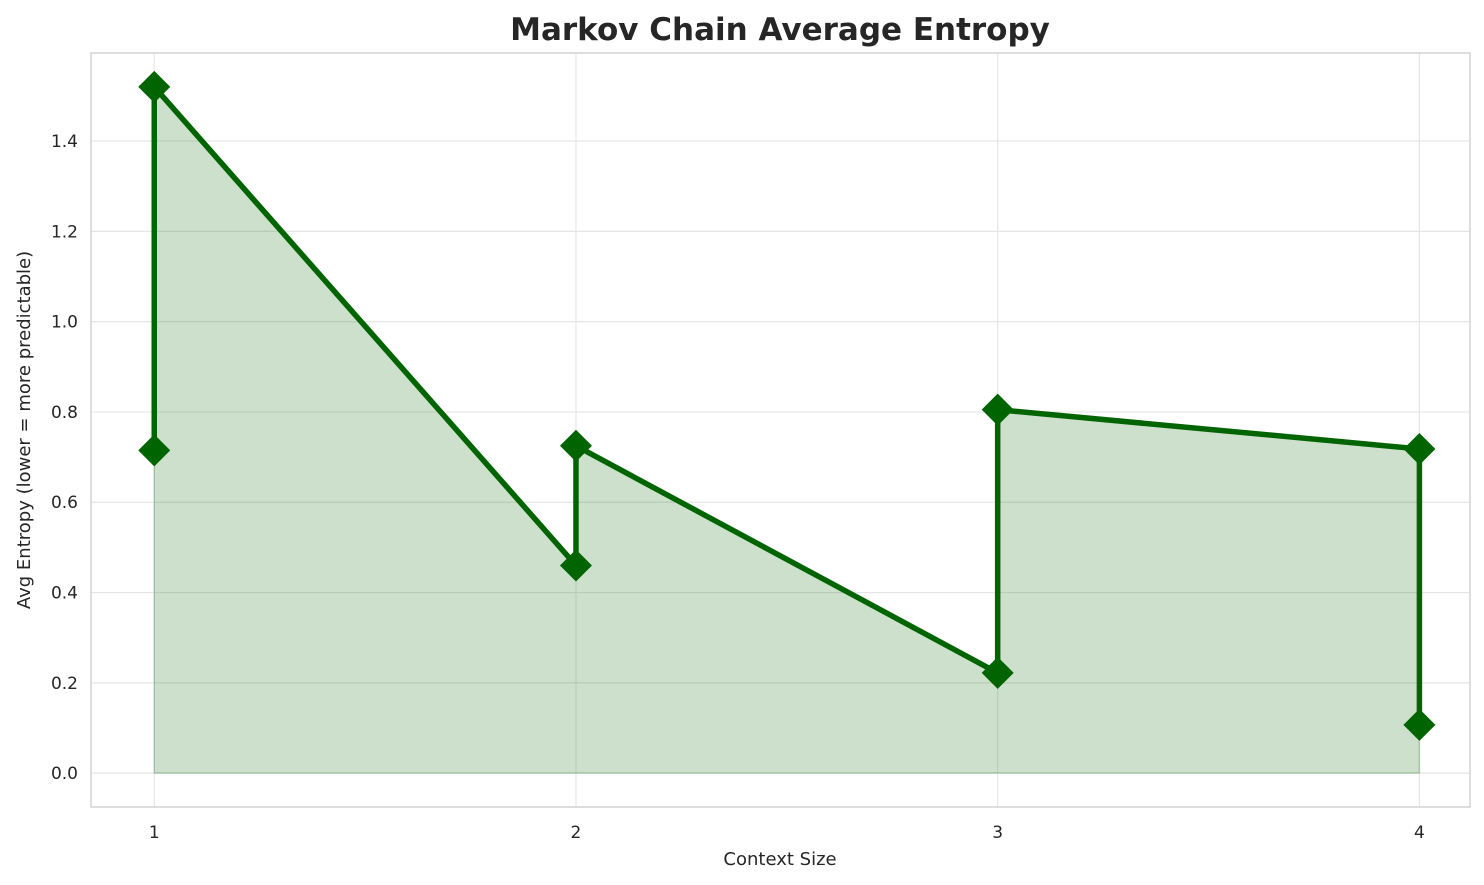  Describe the element at coordinates (64, 323) in the screenshot. I see `y-tick-label: 1.0` at that location.